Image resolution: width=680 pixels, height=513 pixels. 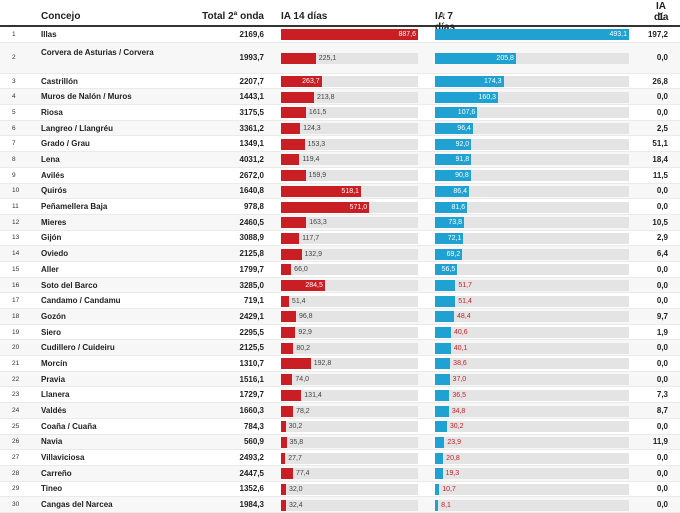 I want to click on table-row: 6 Langreo / Llangréu 3361,2 124,3 96,4 2,5, so click(x=340, y=128).